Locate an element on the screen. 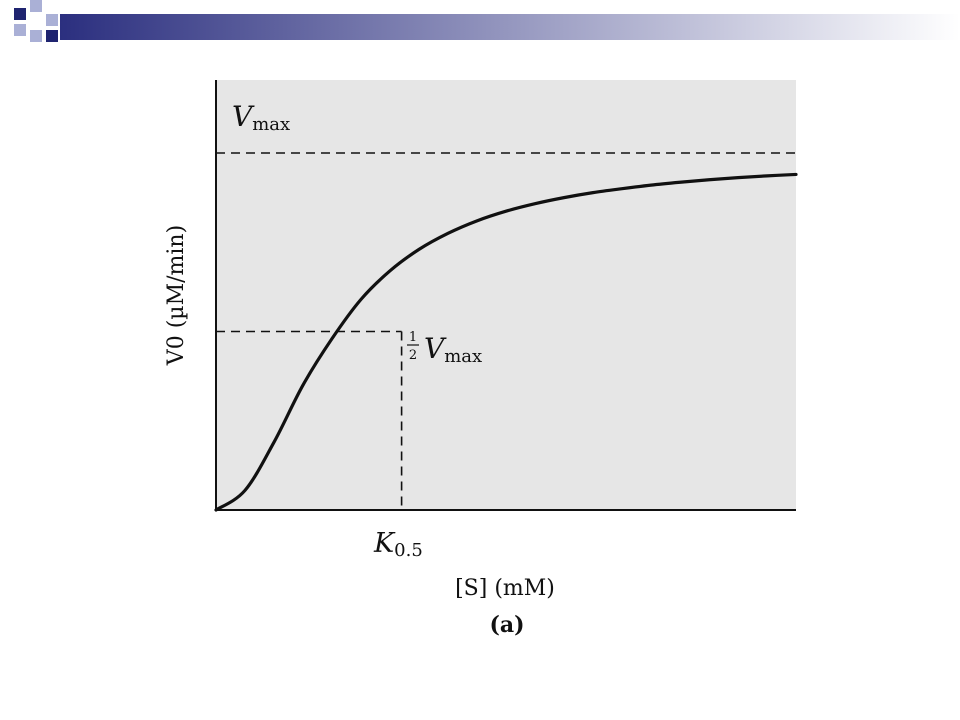  half-vmax-frac-den: 2 is located at coordinates (413, 355).